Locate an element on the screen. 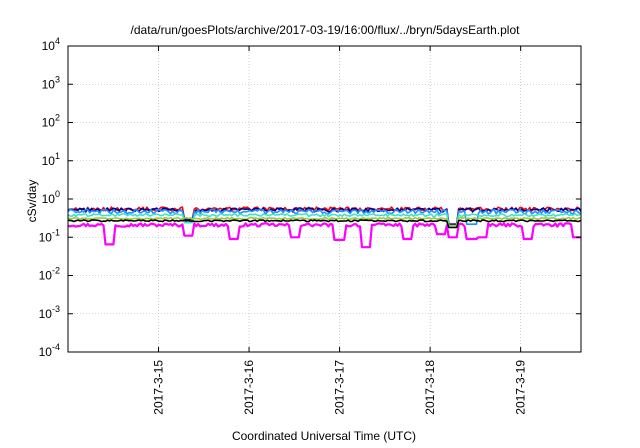 The image size is (640, 448). x-tick-label: 2017-3-15 is located at coordinates (159, 387).